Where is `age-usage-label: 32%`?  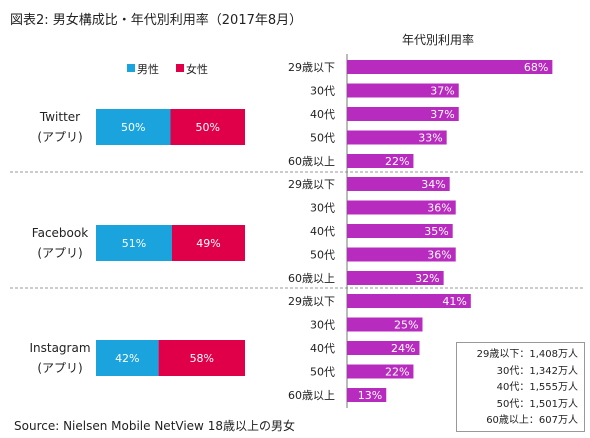 age-usage-label: 32% is located at coordinates (427, 278).